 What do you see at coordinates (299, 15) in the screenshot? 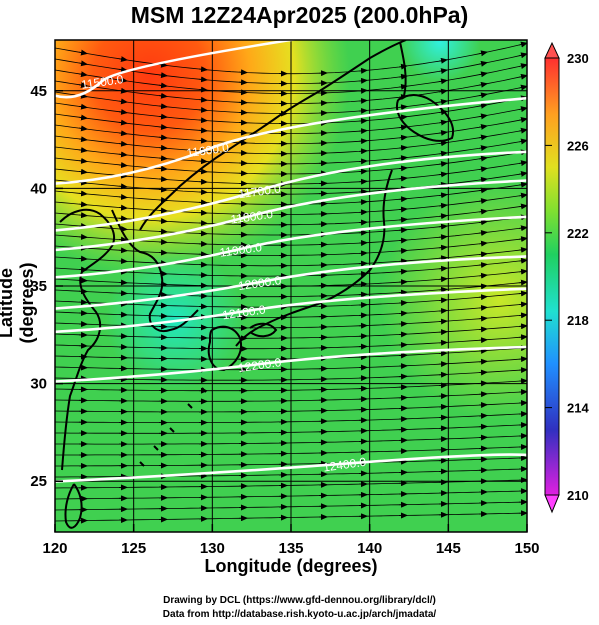
I see `chart-title: MSM 12Z24Apr2025 (200.0hPa)` at bounding box center [299, 15].